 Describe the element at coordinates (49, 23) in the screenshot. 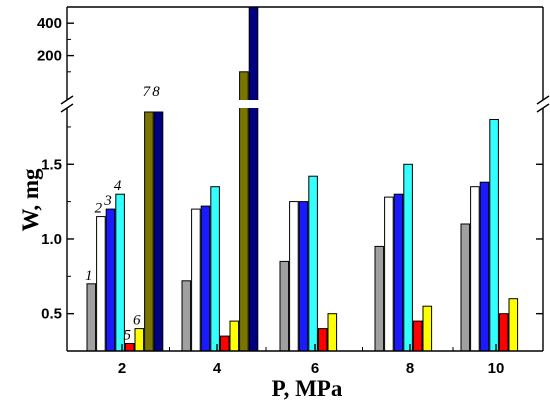

I see `y-tick-label-upper: 400` at that location.